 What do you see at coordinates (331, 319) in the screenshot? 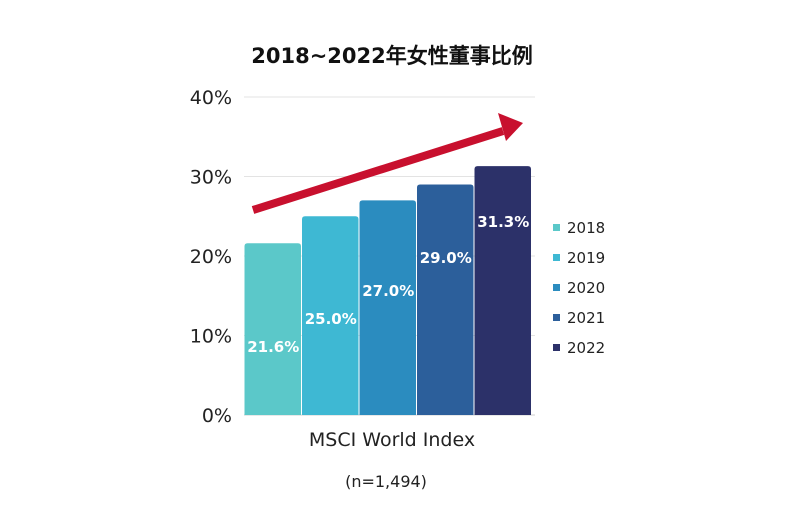
I see `data-label-2019: 25.0%` at bounding box center [331, 319].